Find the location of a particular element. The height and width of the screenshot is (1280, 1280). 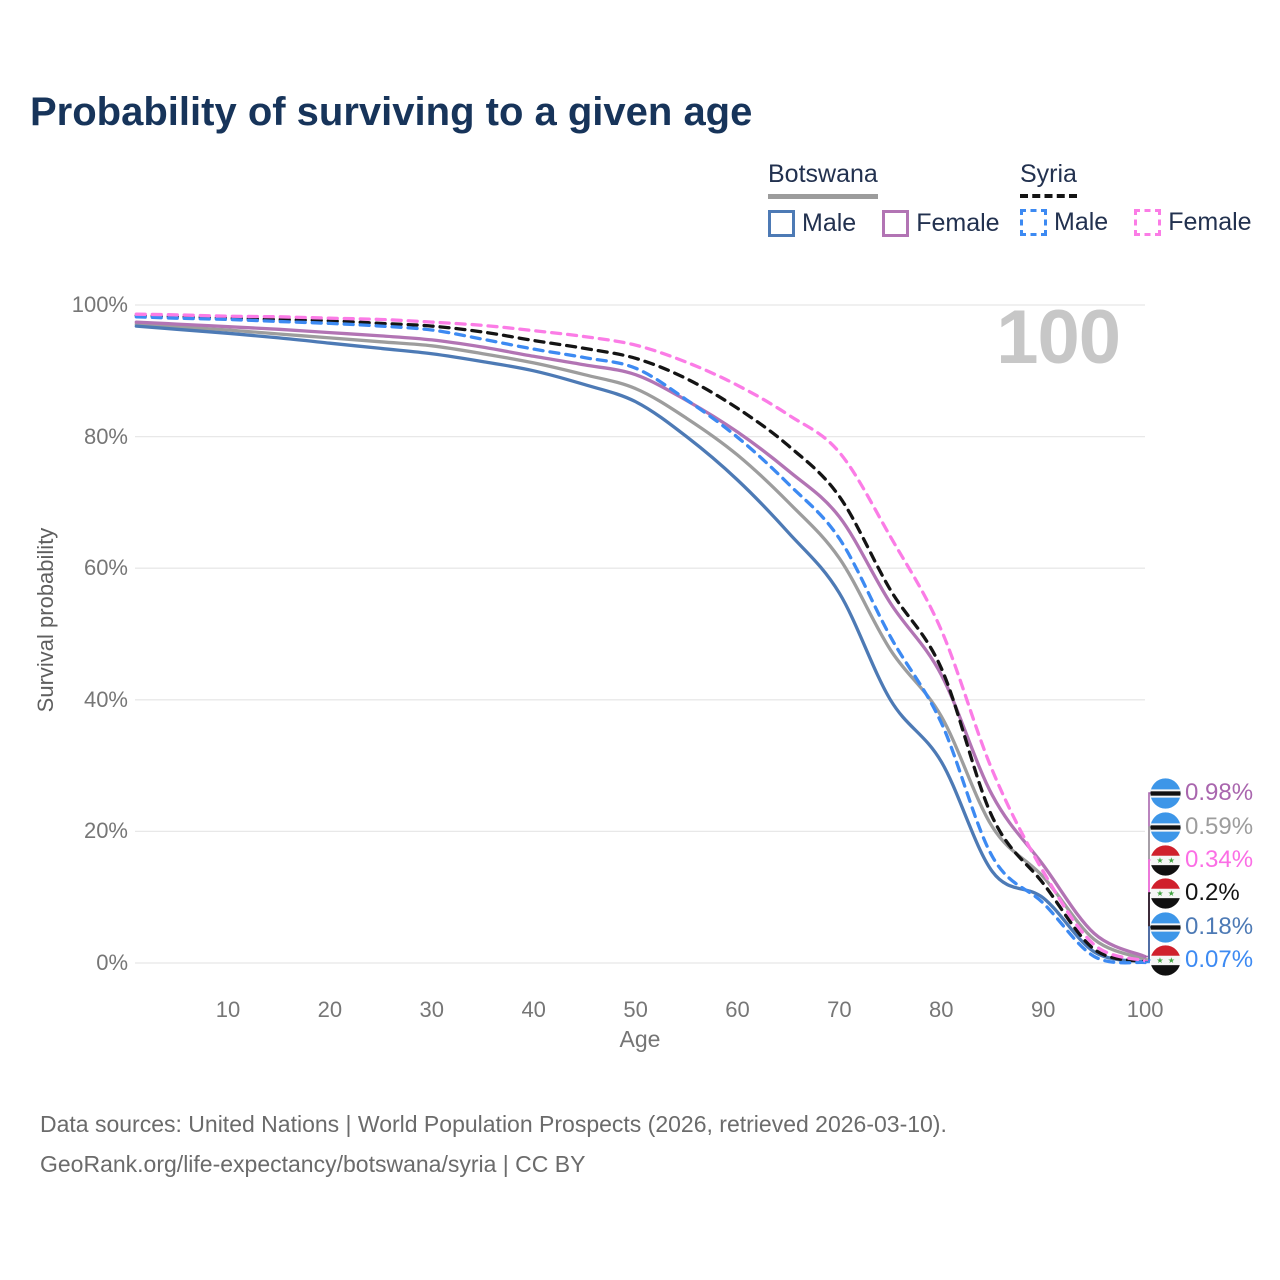

y-tick-label: 80% is located at coordinates (105, 436).